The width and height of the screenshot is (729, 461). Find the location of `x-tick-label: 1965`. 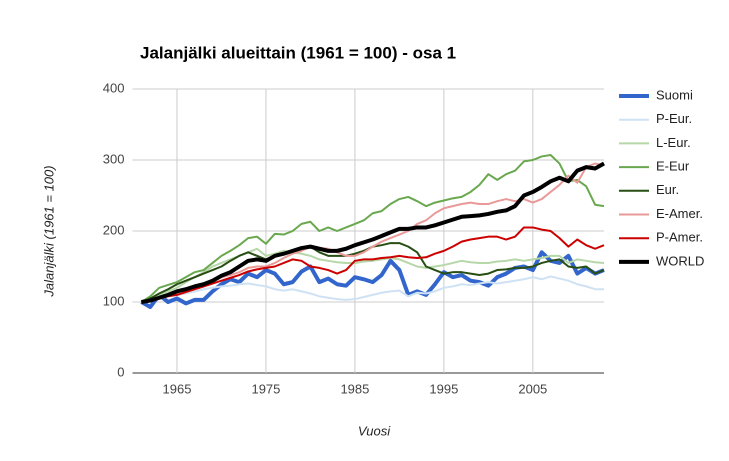

x-tick-label: 1965 is located at coordinates (177, 388).